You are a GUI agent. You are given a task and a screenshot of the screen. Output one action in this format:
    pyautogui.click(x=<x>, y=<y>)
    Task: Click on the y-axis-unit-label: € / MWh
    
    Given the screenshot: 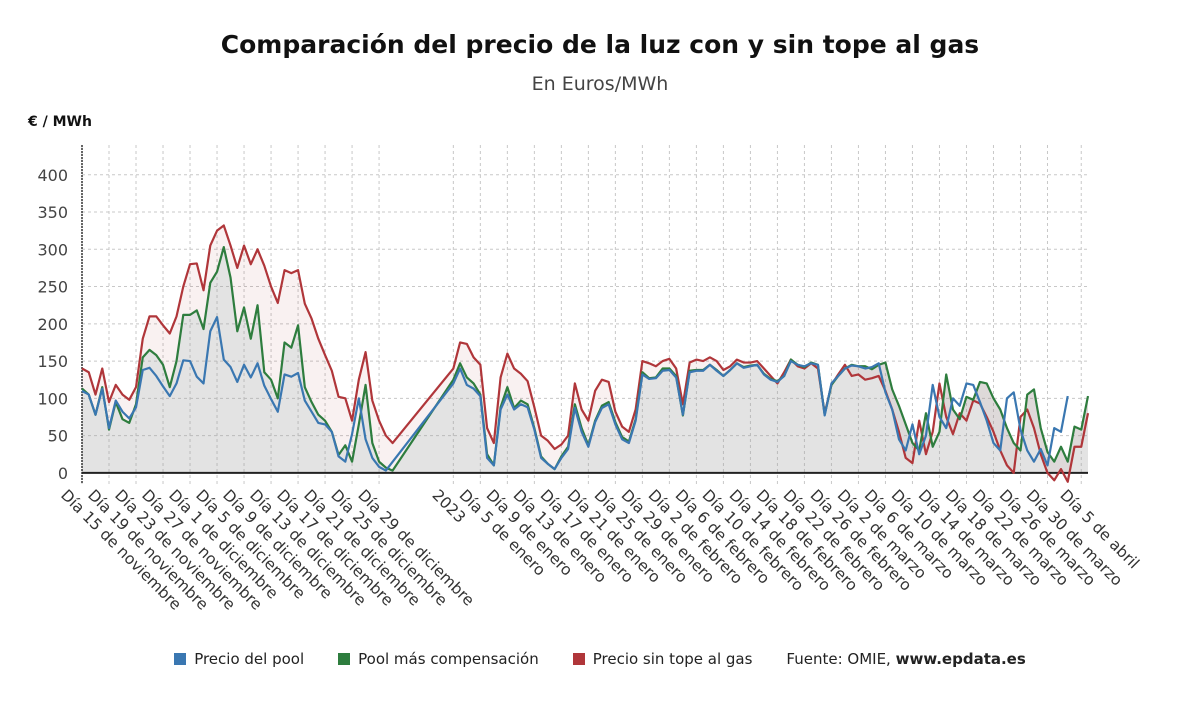 What is the action you would take?
    pyautogui.click(x=60, y=122)
    